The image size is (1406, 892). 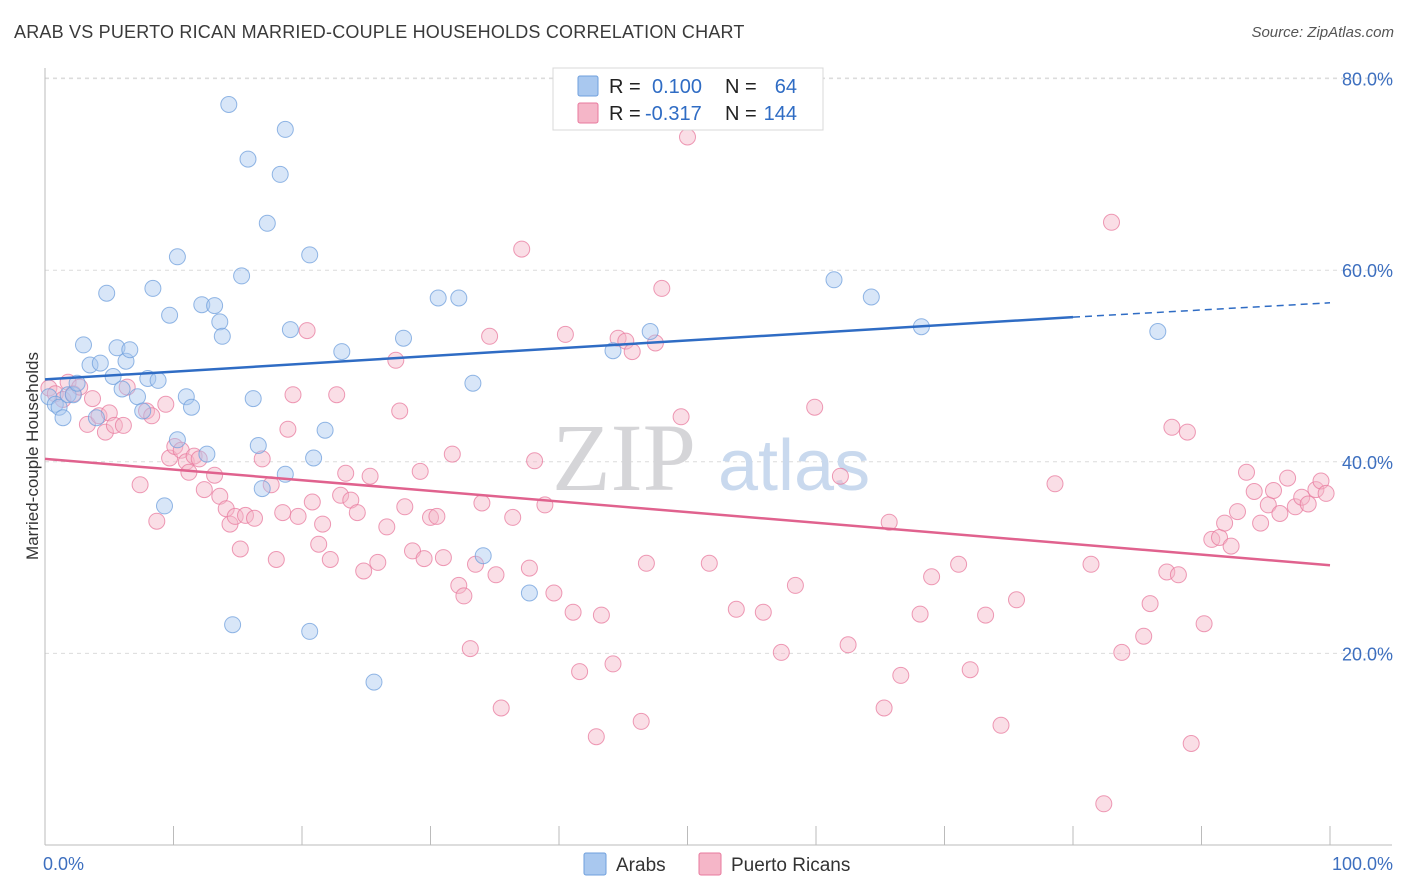 What do you see at coordinates (711, 457) in the screenshot?
I see `watermark: ZIP atlas` at bounding box center [711, 457].